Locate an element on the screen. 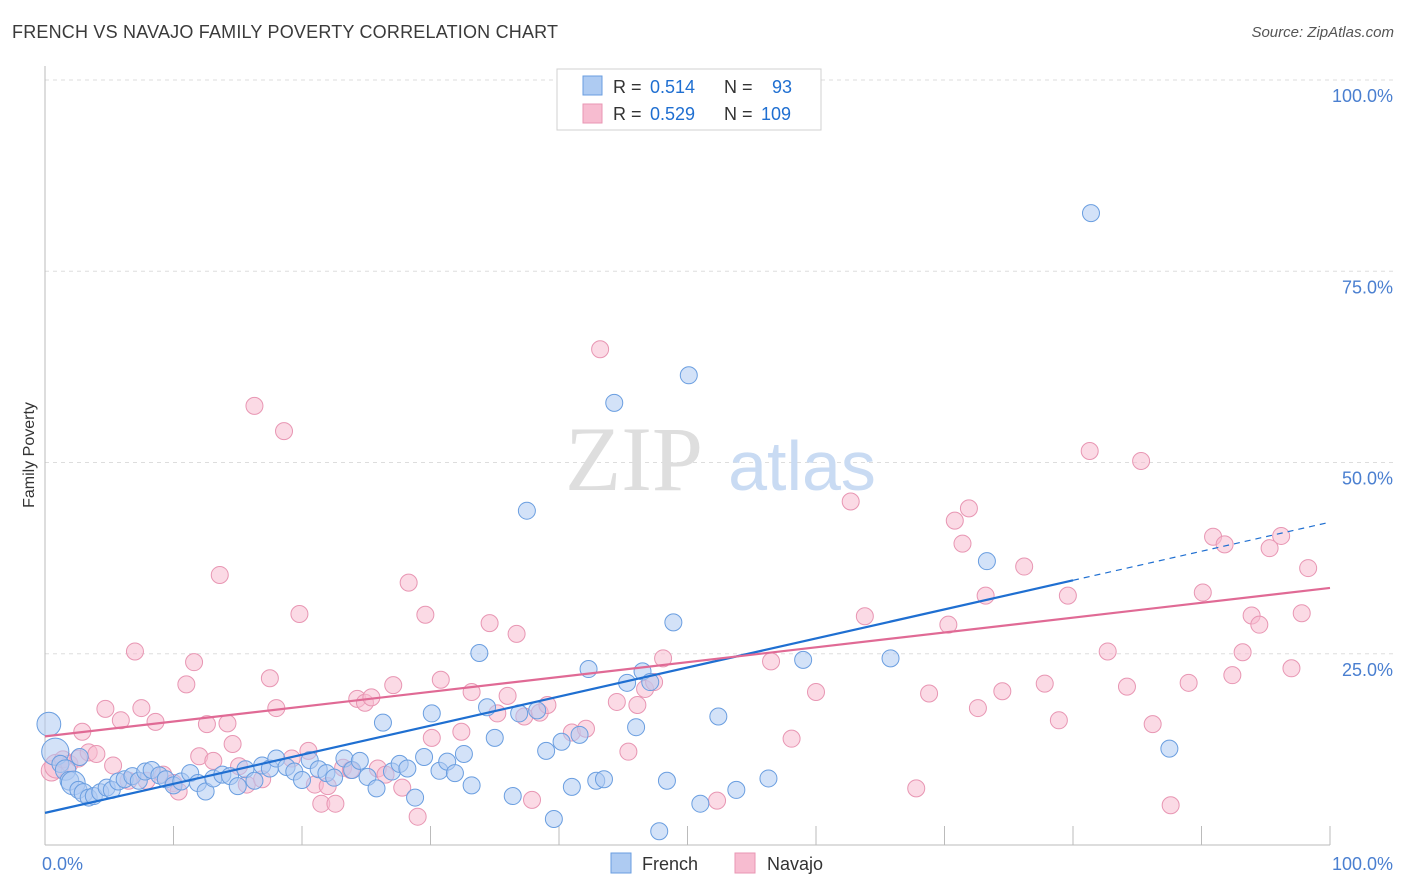 This screenshot has height=892, width=1406. legend-r-value-1: 0.514 is located at coordinates (672, 87).